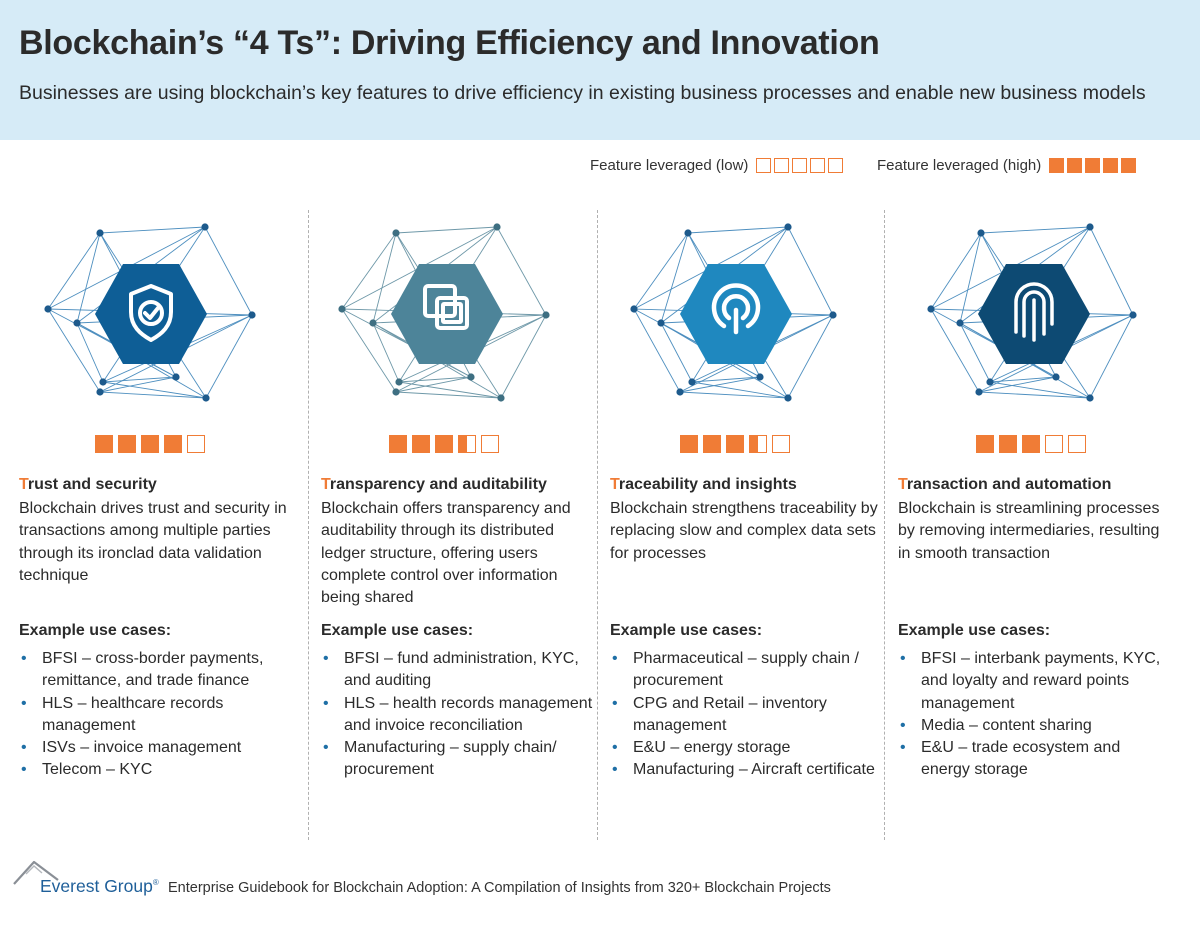  I want to click on list-item: CPG and Retail – inventory management, so click(747, 715).